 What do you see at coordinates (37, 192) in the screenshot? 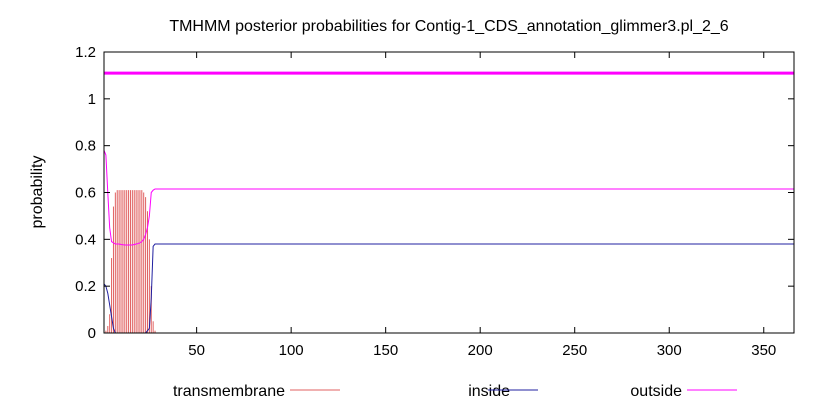
I see `y-axis-label: probability` at bounding box center [37, 192].